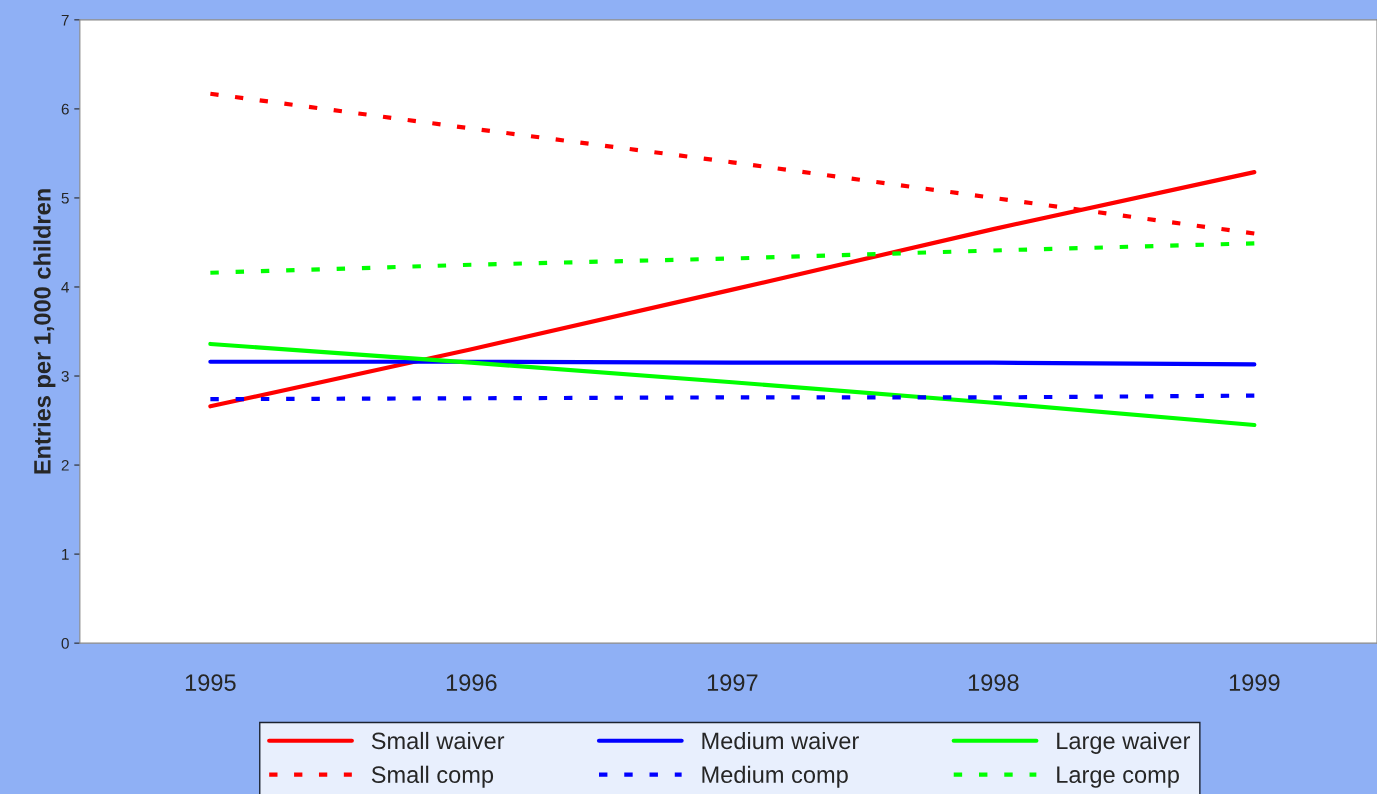 The width and height of the screenshot is (1377, 794). Describe the element at coordinates (65, 643) in the screenshot. I see `y-tick-label: 0` at that location.